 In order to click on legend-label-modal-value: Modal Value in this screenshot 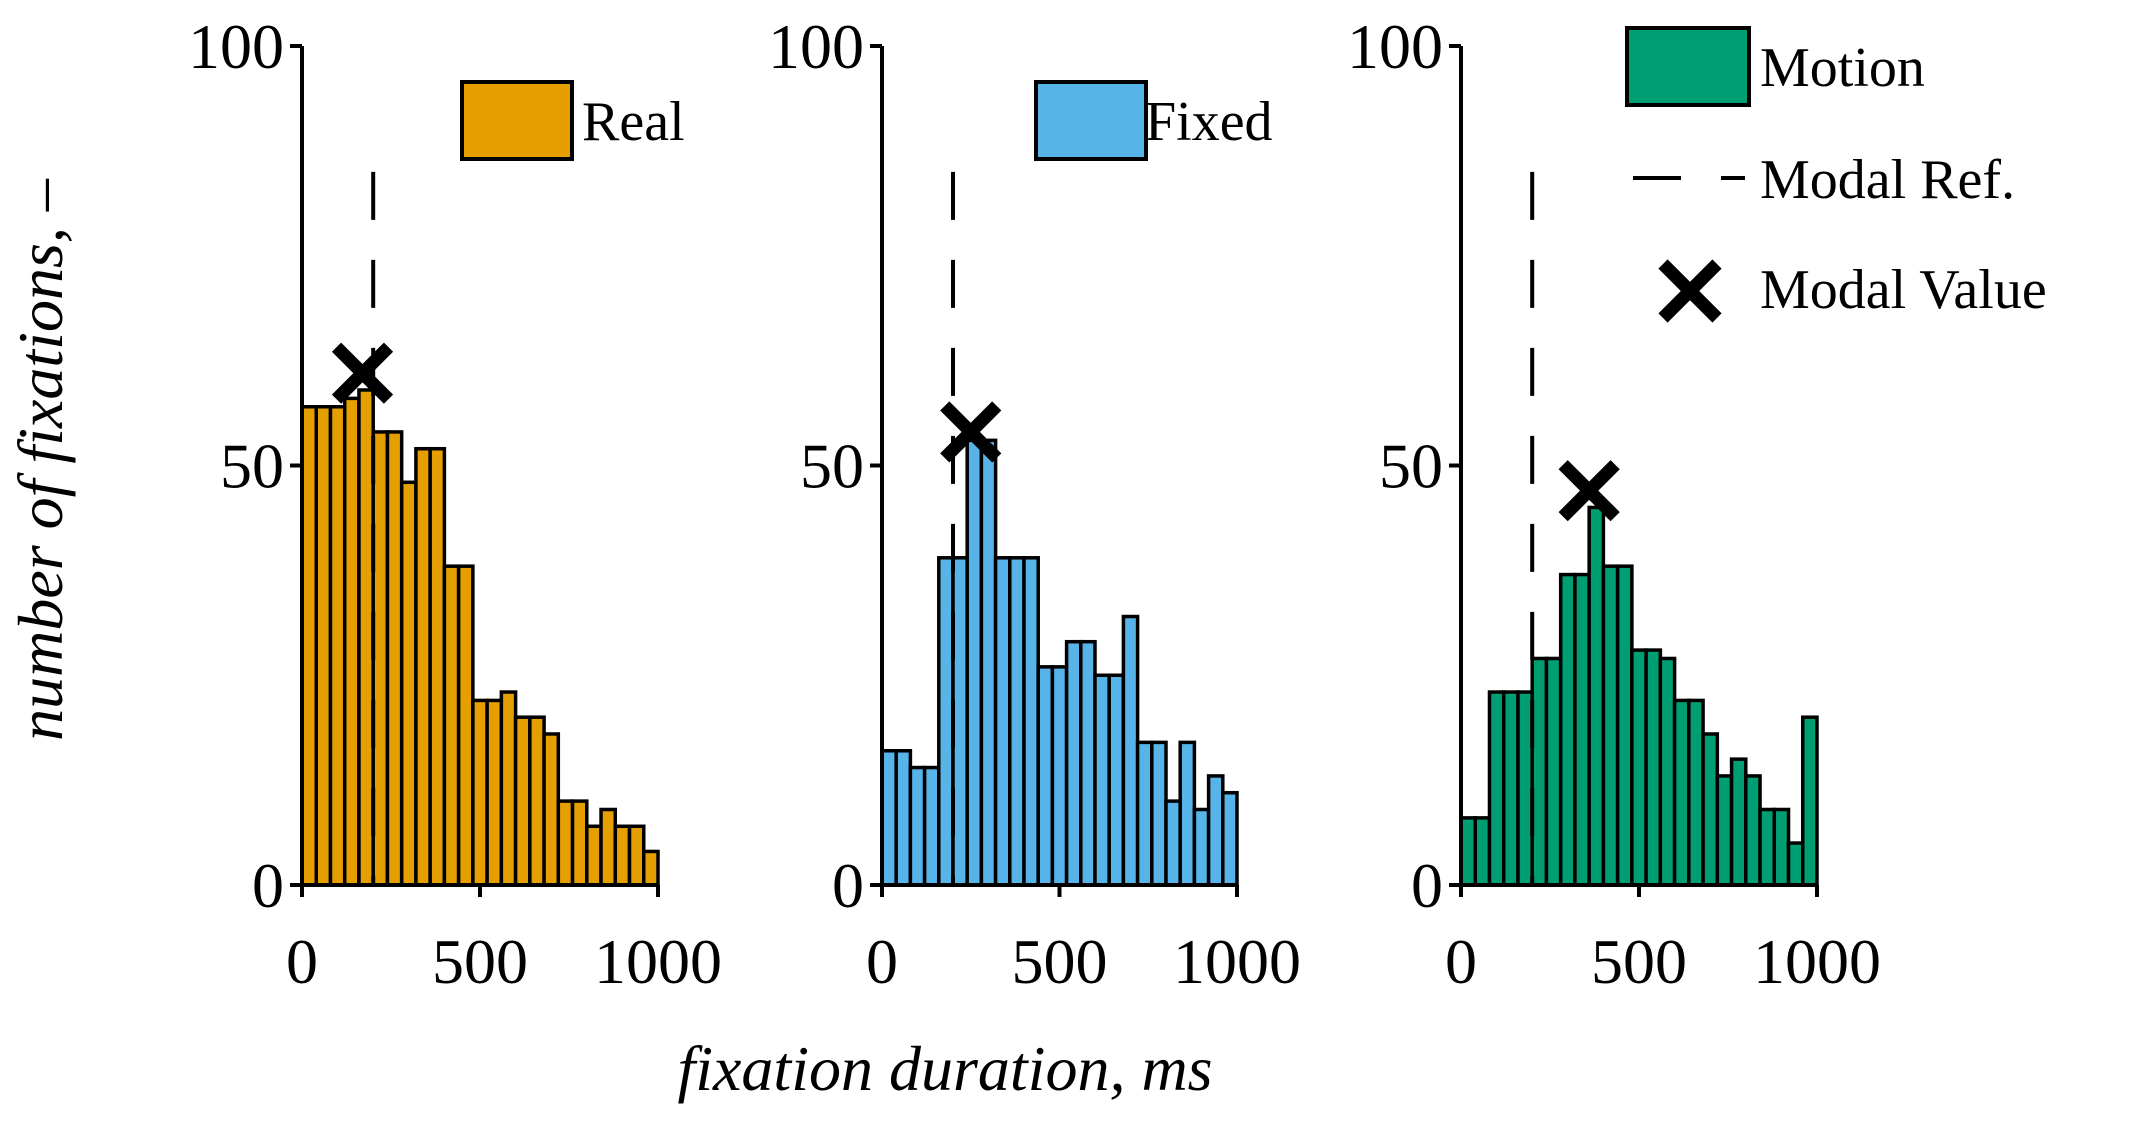, I will do `click(1903, 290)`.